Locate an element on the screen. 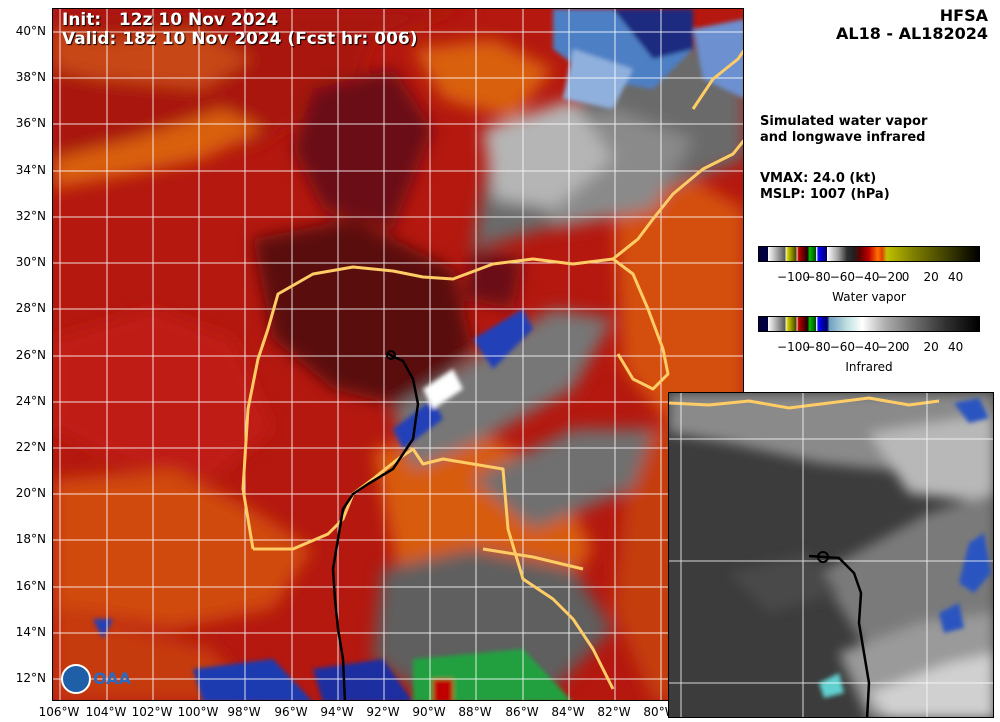 This screenshot has height=722, width=1000. lat-label: 32°N is located at coordinates (30, 216).